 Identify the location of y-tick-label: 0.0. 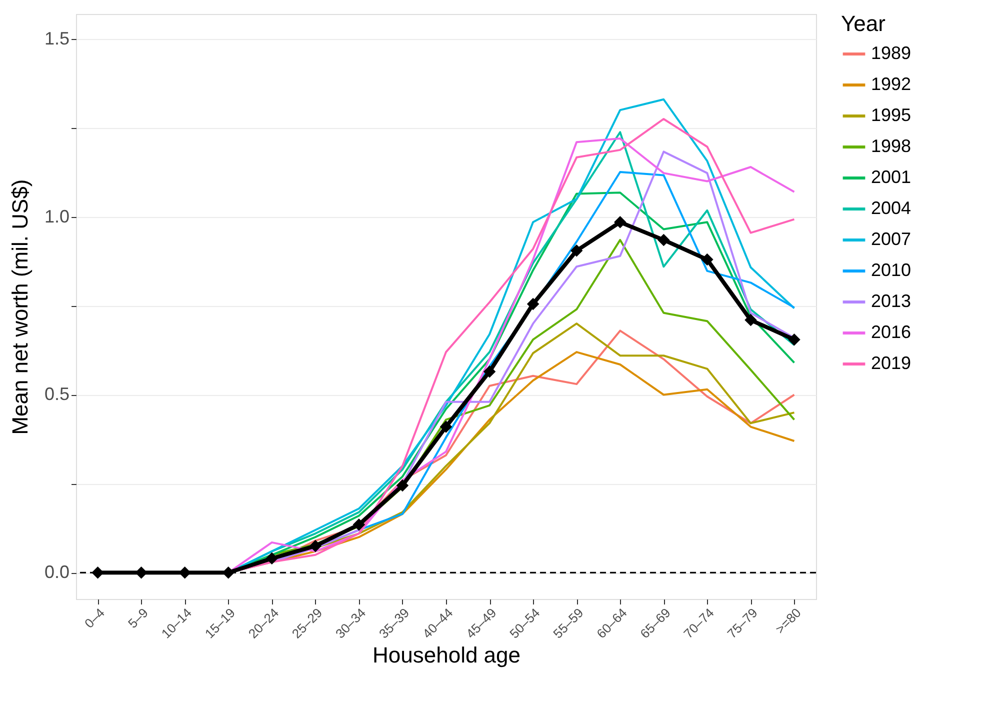
(57, 572).